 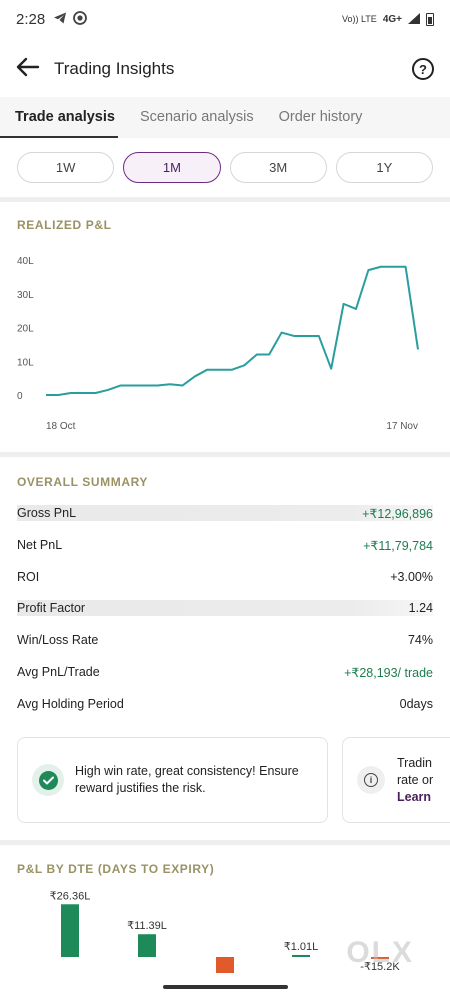 I want to click on summary-value: +₹12,96,896, so click(x=397, y=513).